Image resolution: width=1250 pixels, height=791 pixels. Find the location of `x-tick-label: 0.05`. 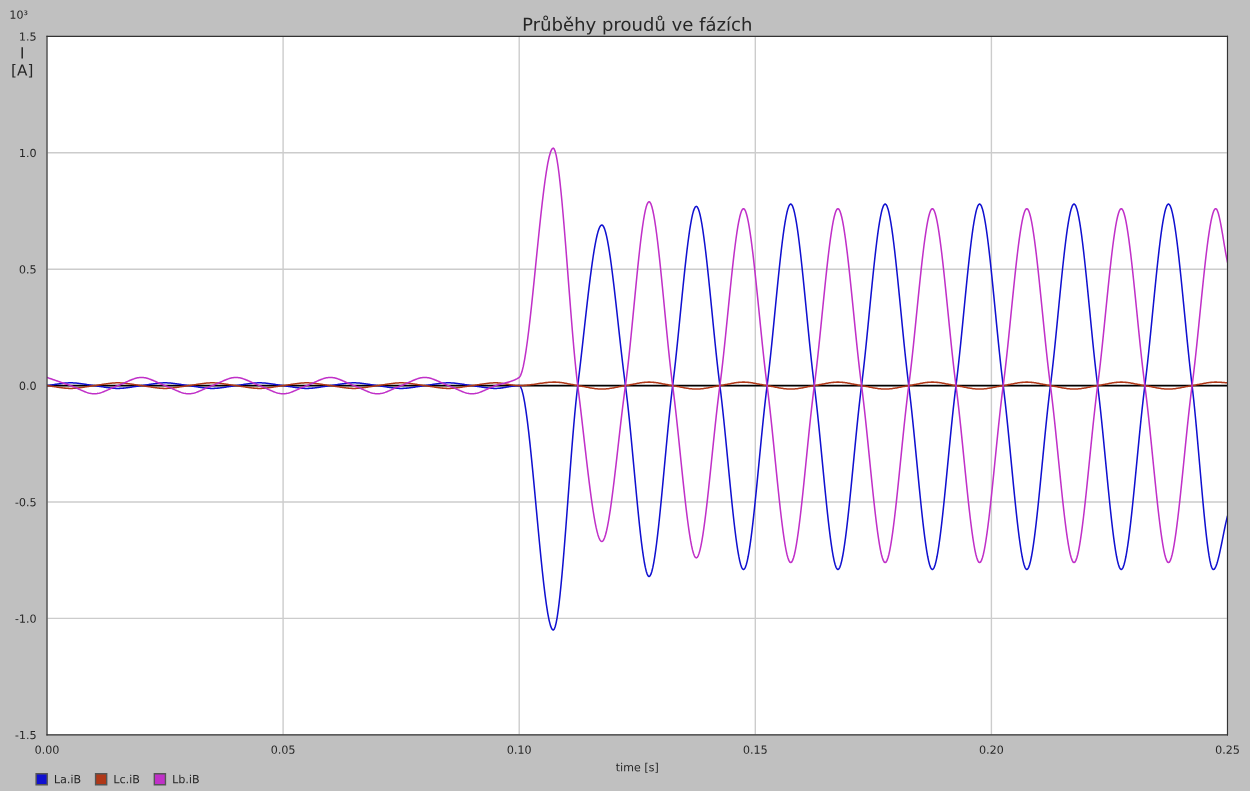

x-tick-label: 0.05 is located at coordinates (283, 749).